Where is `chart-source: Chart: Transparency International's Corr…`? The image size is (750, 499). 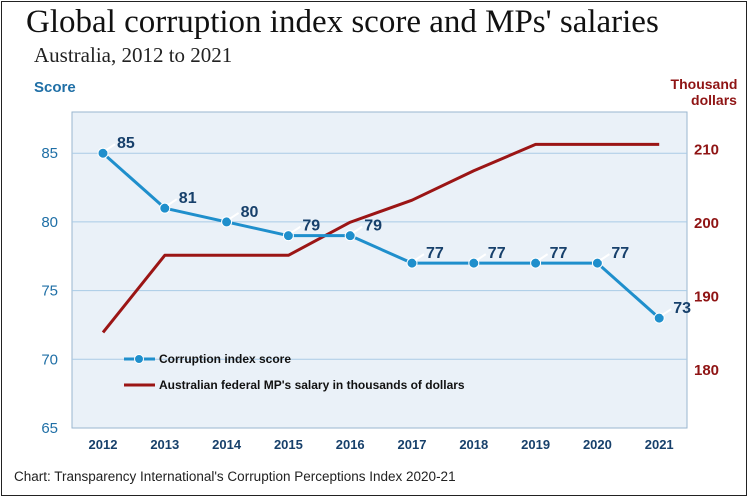
chart-source: Chart: Transparency International's Corr… is located at coordinates (235, 476).